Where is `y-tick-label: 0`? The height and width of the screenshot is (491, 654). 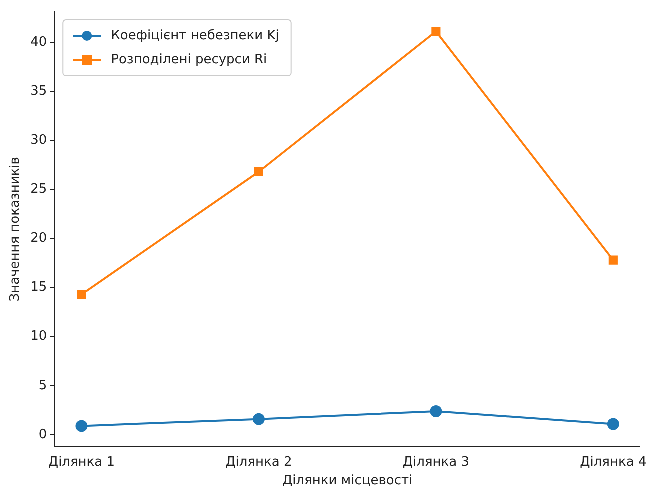 y-tick-label: 0 is located at coordinates (43, 434).